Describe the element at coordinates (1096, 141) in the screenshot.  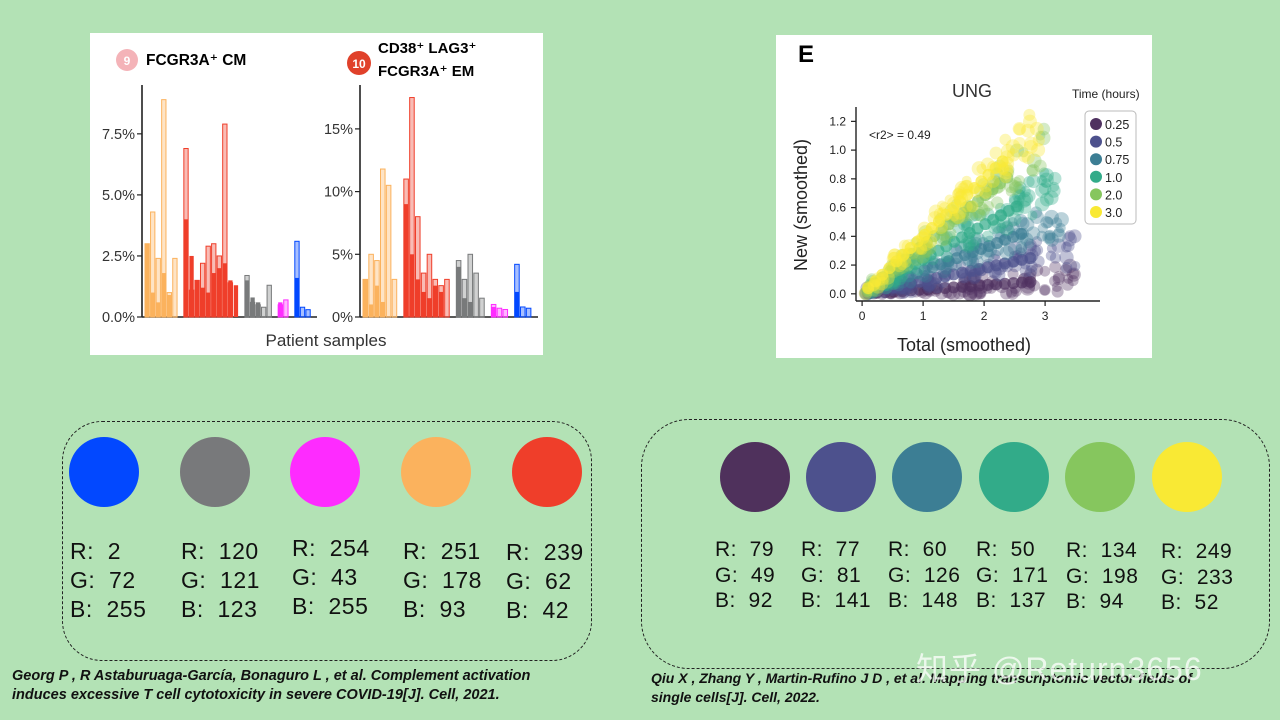
I see `legend-swatch-t0.5` at that location.